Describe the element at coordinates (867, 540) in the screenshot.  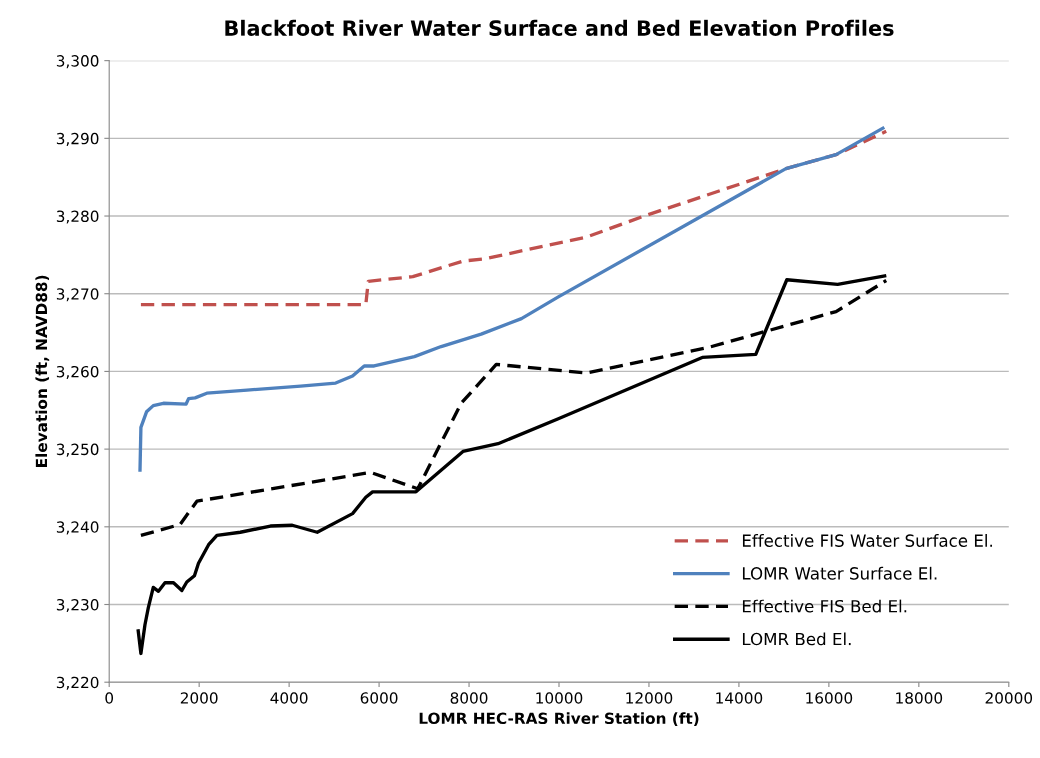
I see `legend-label: Effective FIS Water Surface El.` at that location.